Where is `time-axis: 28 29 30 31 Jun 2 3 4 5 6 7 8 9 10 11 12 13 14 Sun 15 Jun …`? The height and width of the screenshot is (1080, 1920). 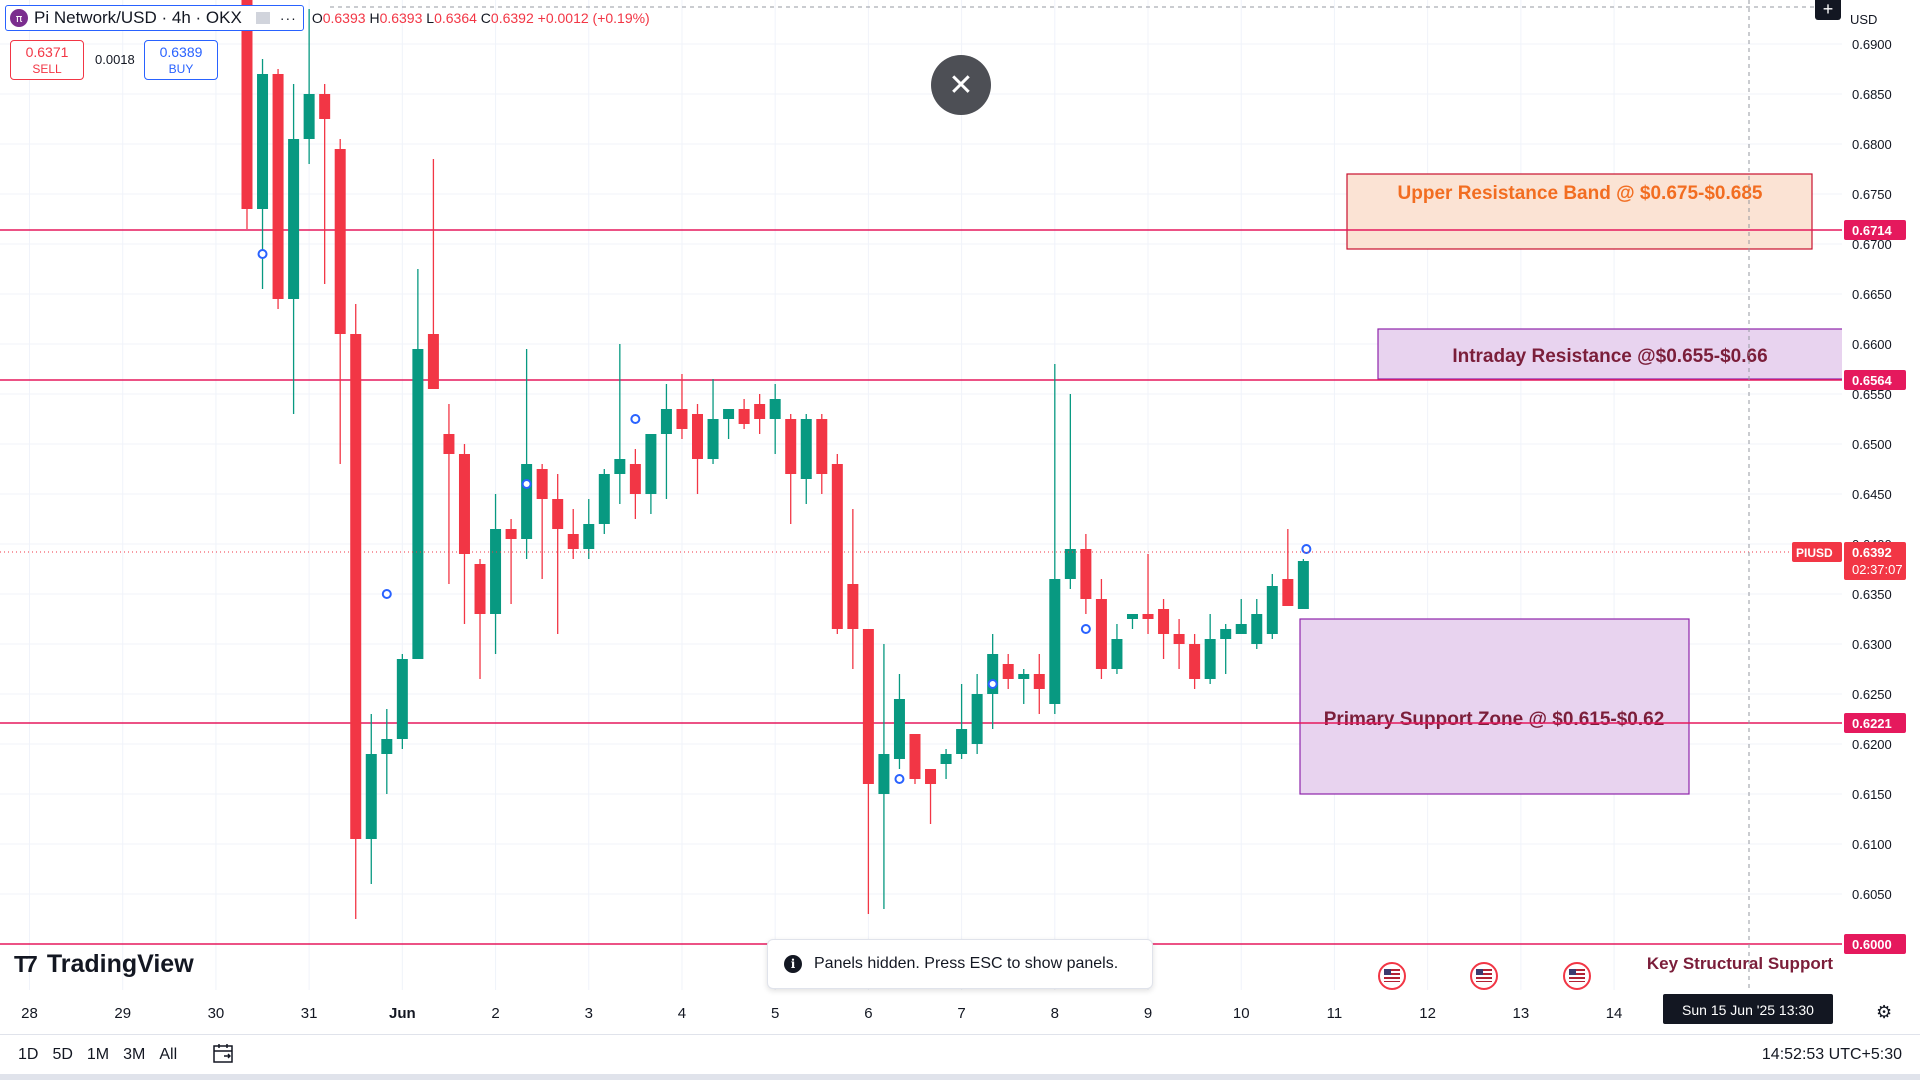 time-axis: 28 29 30 31 Jun 2 3 4 5 6 7 8 9 10 11 12 13 14 Sun 15 Jun … is located at coordinates (921, 998).